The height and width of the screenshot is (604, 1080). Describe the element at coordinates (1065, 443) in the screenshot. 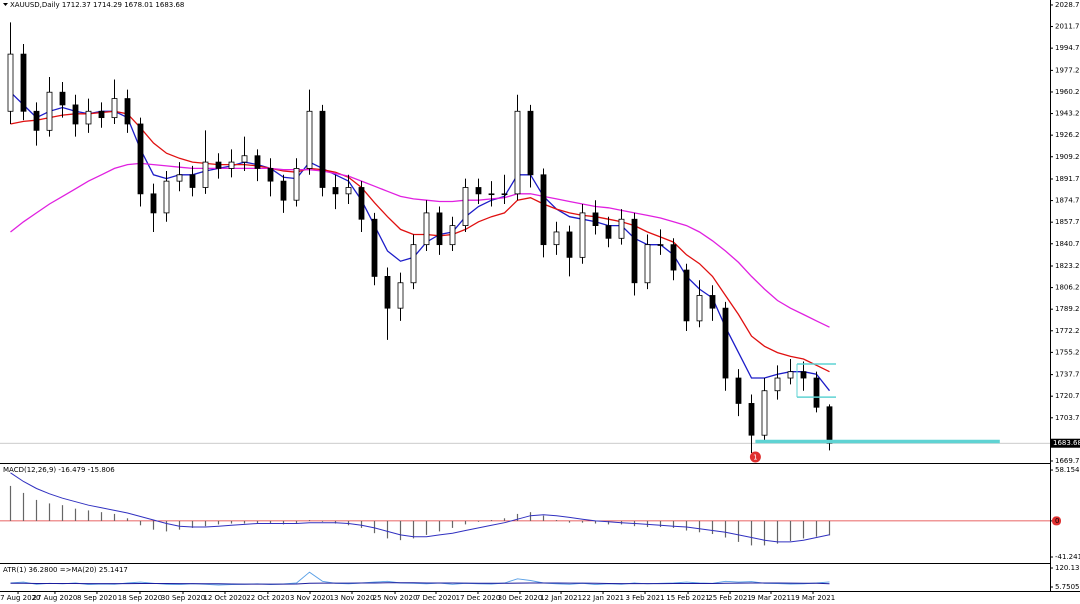

I see `price-box` at that location.